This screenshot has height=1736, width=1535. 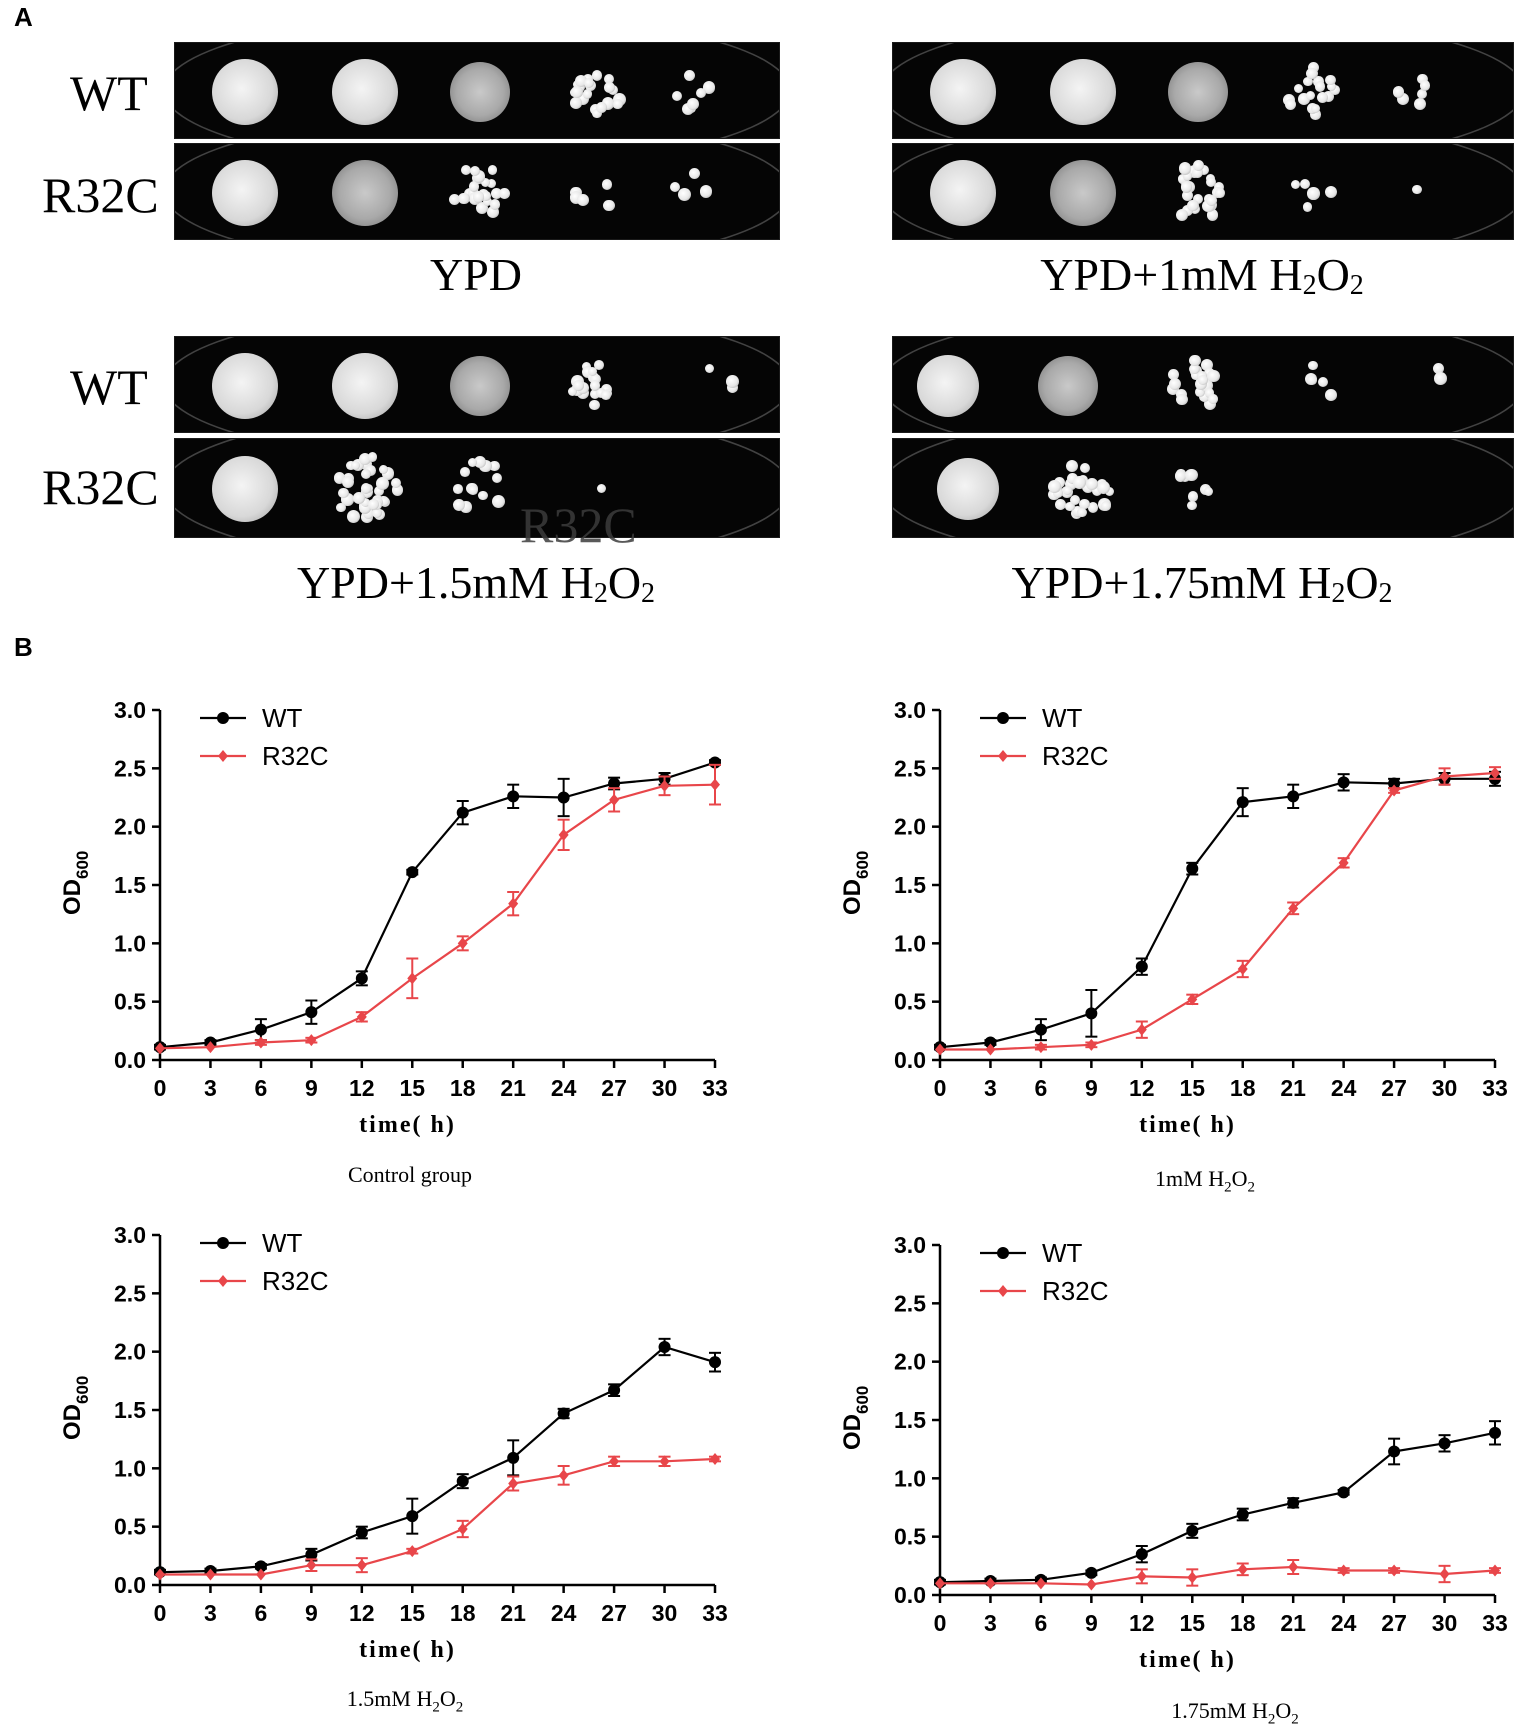 I want to click on row-label-wt: WT, so click(x=109, y=93).